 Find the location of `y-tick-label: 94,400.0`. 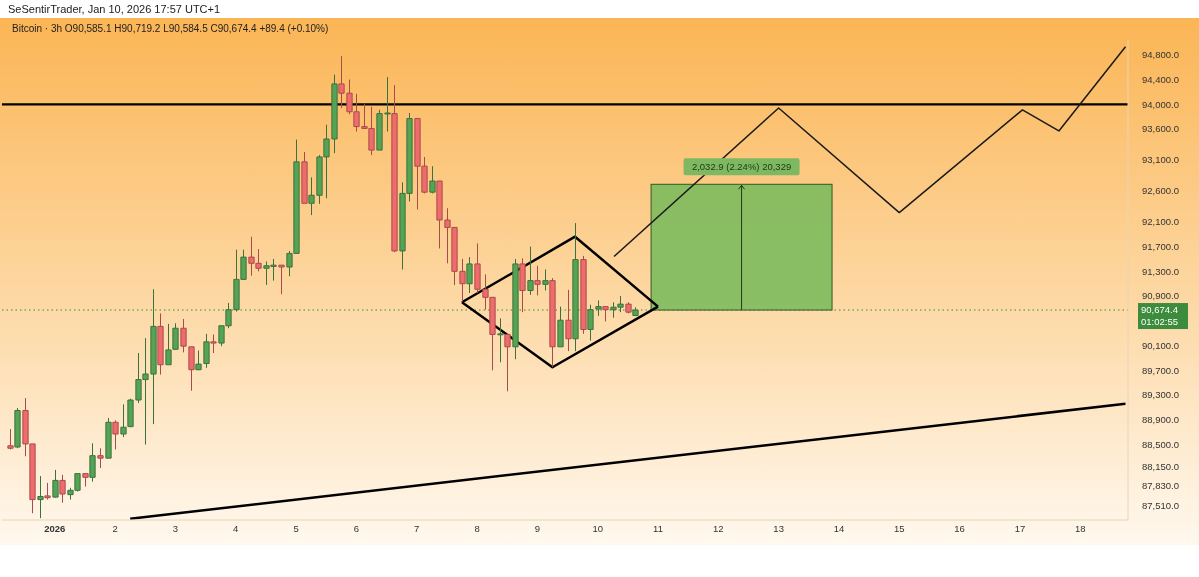

y-tick-label: 94,400.0 is located at coordinates (1160, 79).